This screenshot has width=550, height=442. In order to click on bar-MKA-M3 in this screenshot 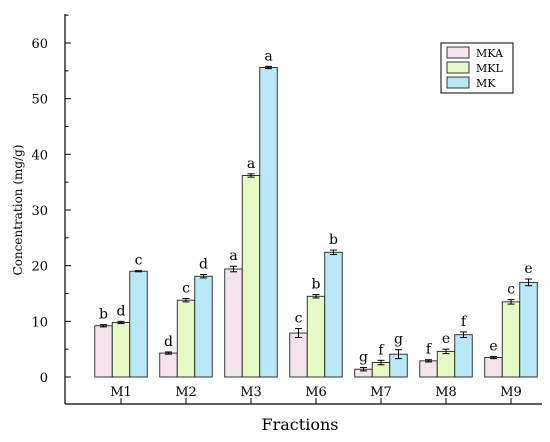, I will do `click(233, 323)`.